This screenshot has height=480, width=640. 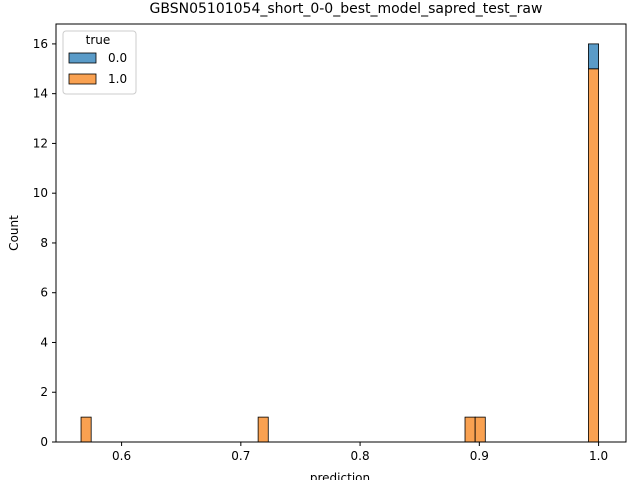 What do you see at coordinates (360, 456) in the screenshot?
I see `x-tick-label: 0.8` at bounding box center [360, 456].